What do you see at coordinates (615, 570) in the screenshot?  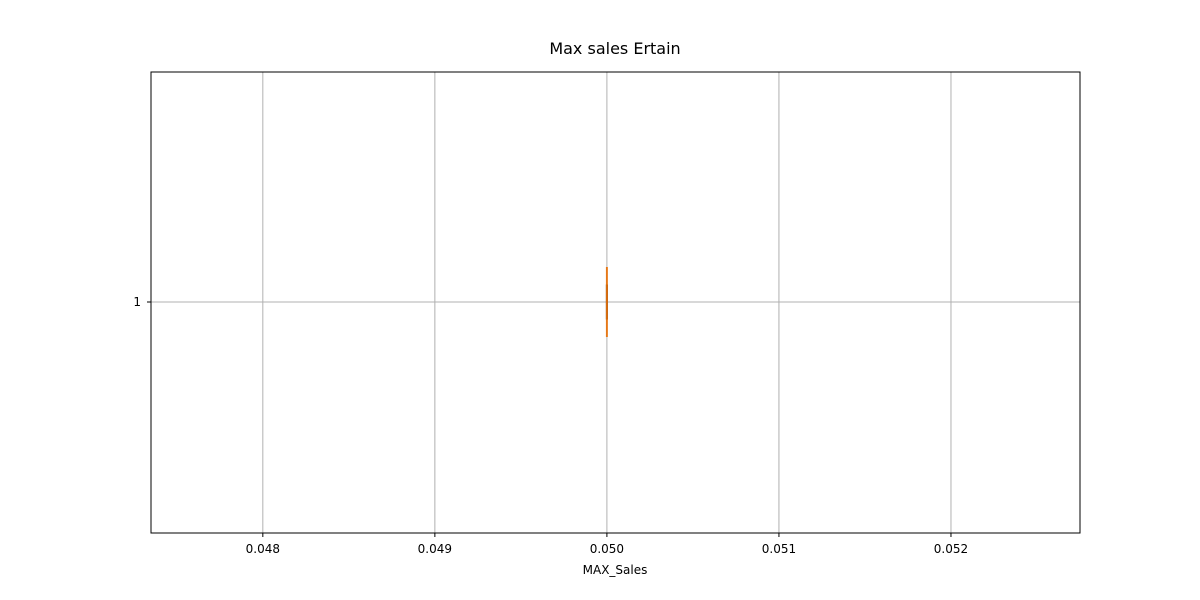 I see `x-axis-label: MAX_Sales` at bounding box center [615, 570].